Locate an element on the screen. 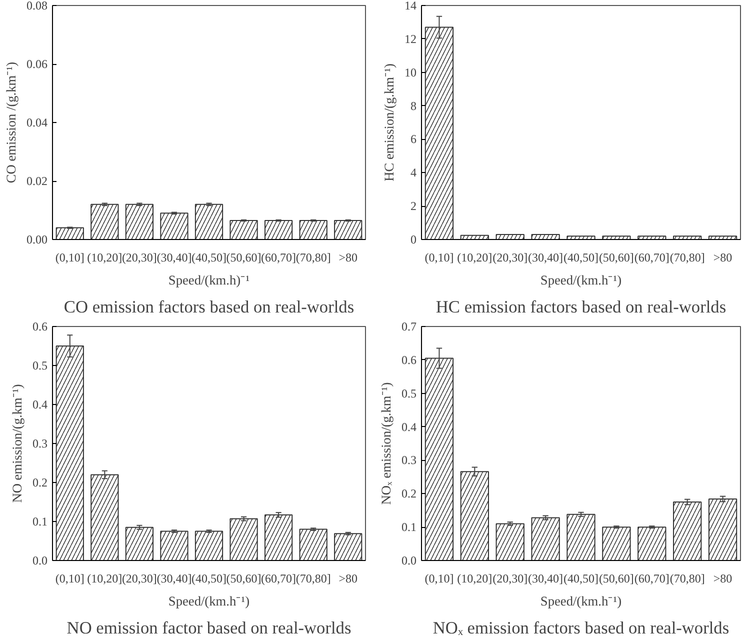  y-tick-label: 0.02 is located at coordinates (37, 181).